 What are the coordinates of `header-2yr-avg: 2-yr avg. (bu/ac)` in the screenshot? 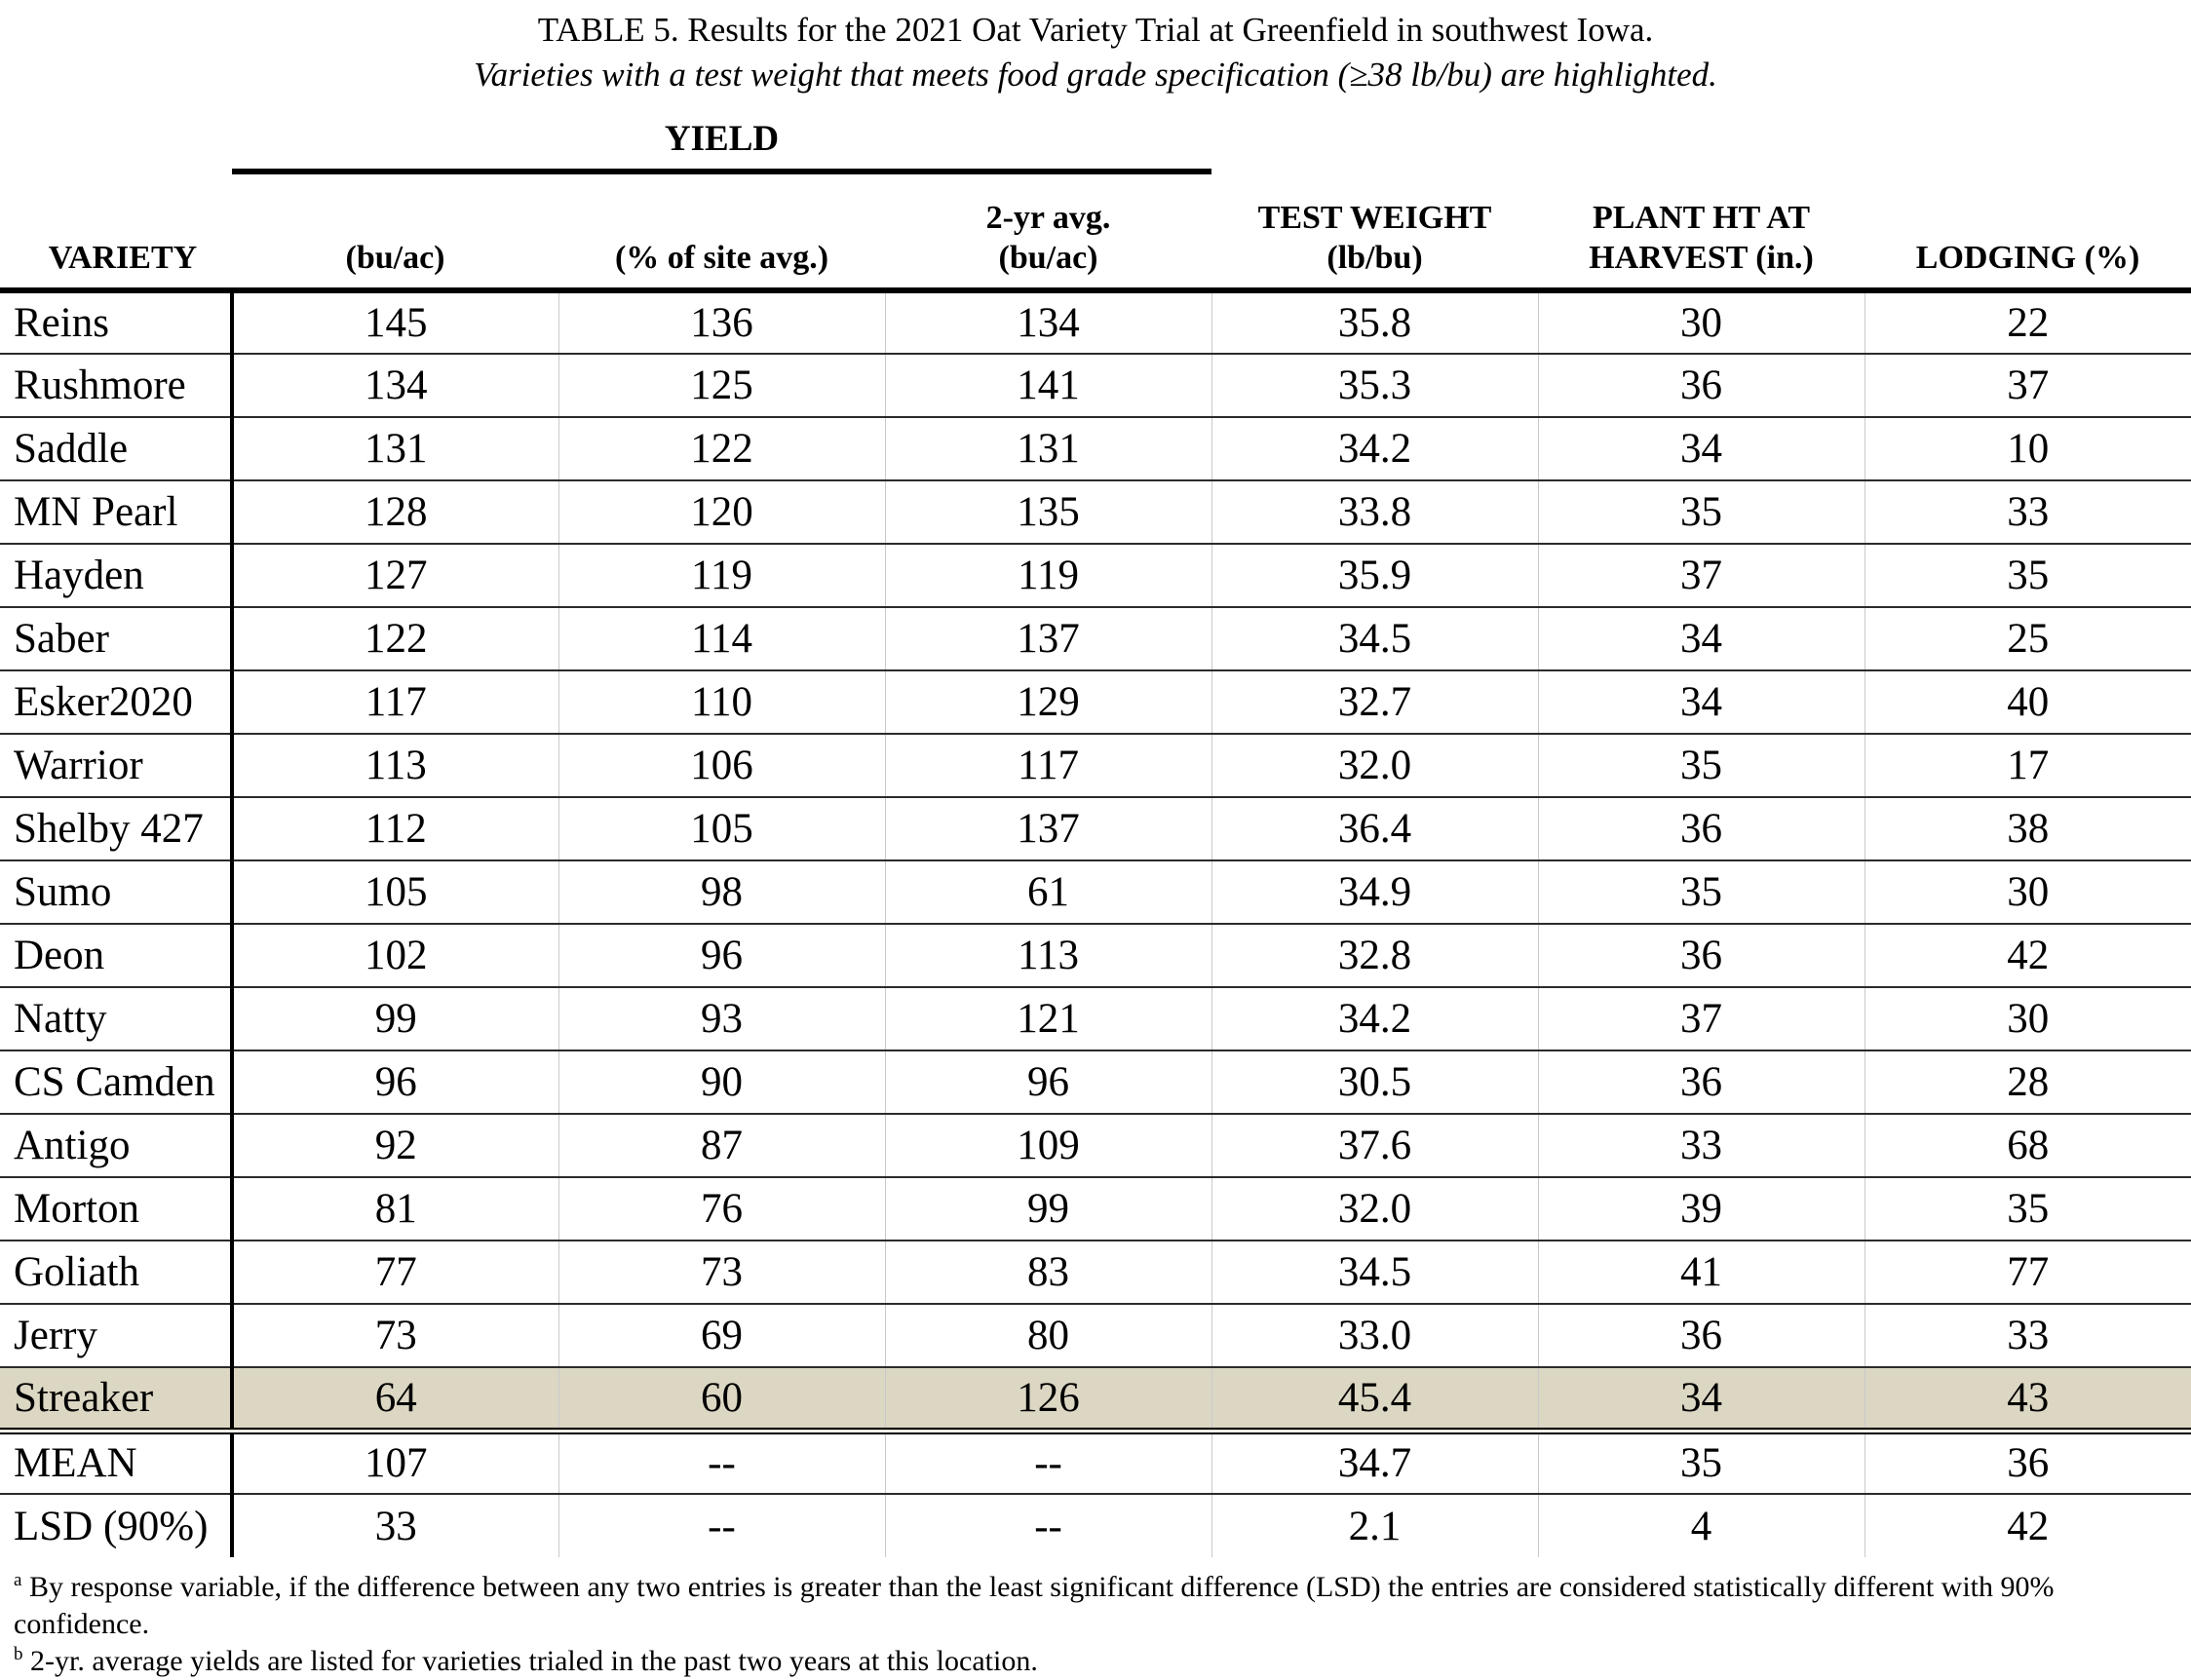 It's located at (1048, 232).